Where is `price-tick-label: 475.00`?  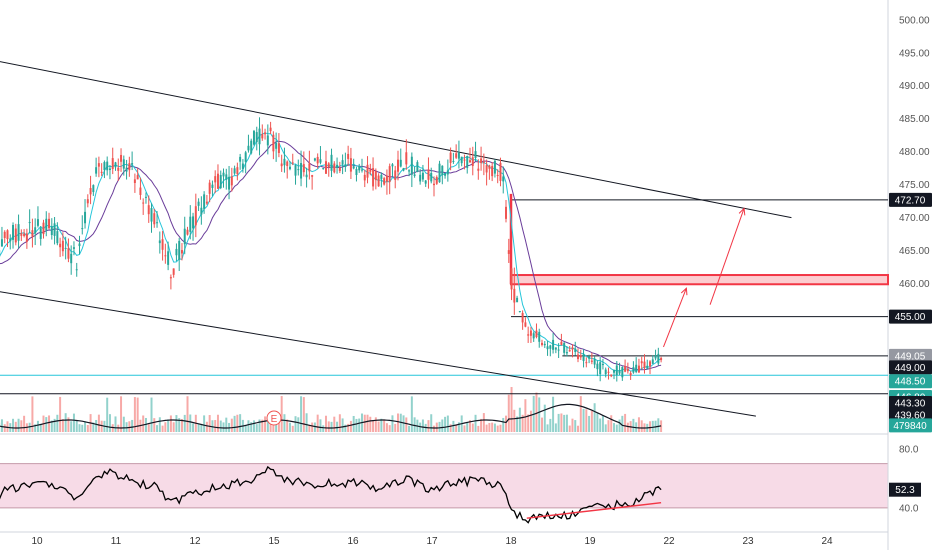
price-tick-label: 475.00 is located at coordinates (914, 185).